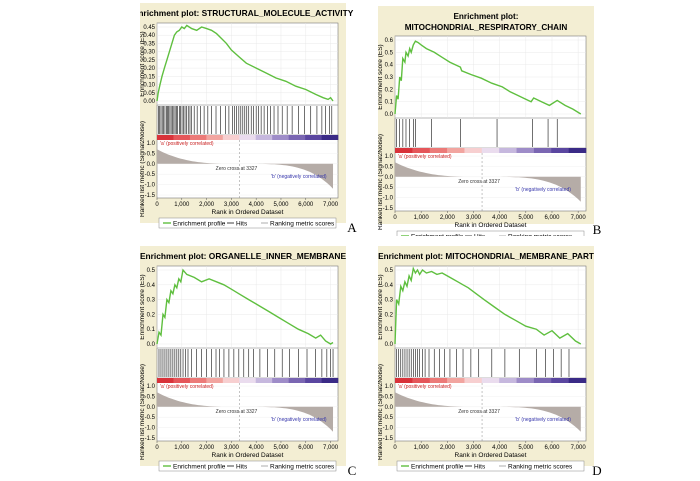 This screenshot has height=481, width=700. What do you see at coordinates (352, 470) in the screenshot?
I see `panel-letter: C` at bounding box center [352, 470].